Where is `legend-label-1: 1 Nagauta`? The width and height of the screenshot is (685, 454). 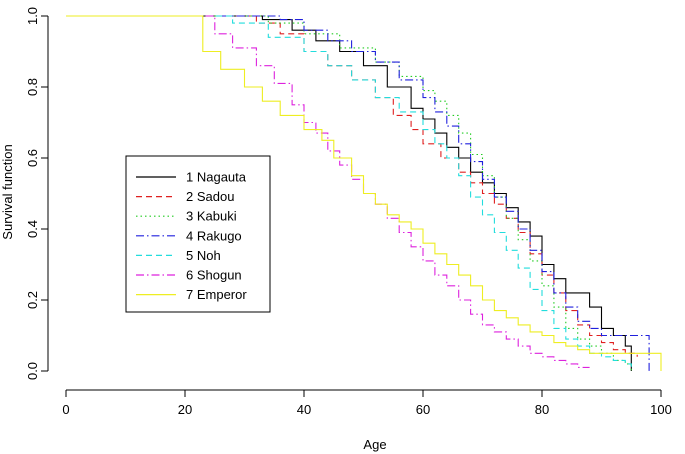
legend-label-1: 1 Nagauta is located at coordinates (216, 177).